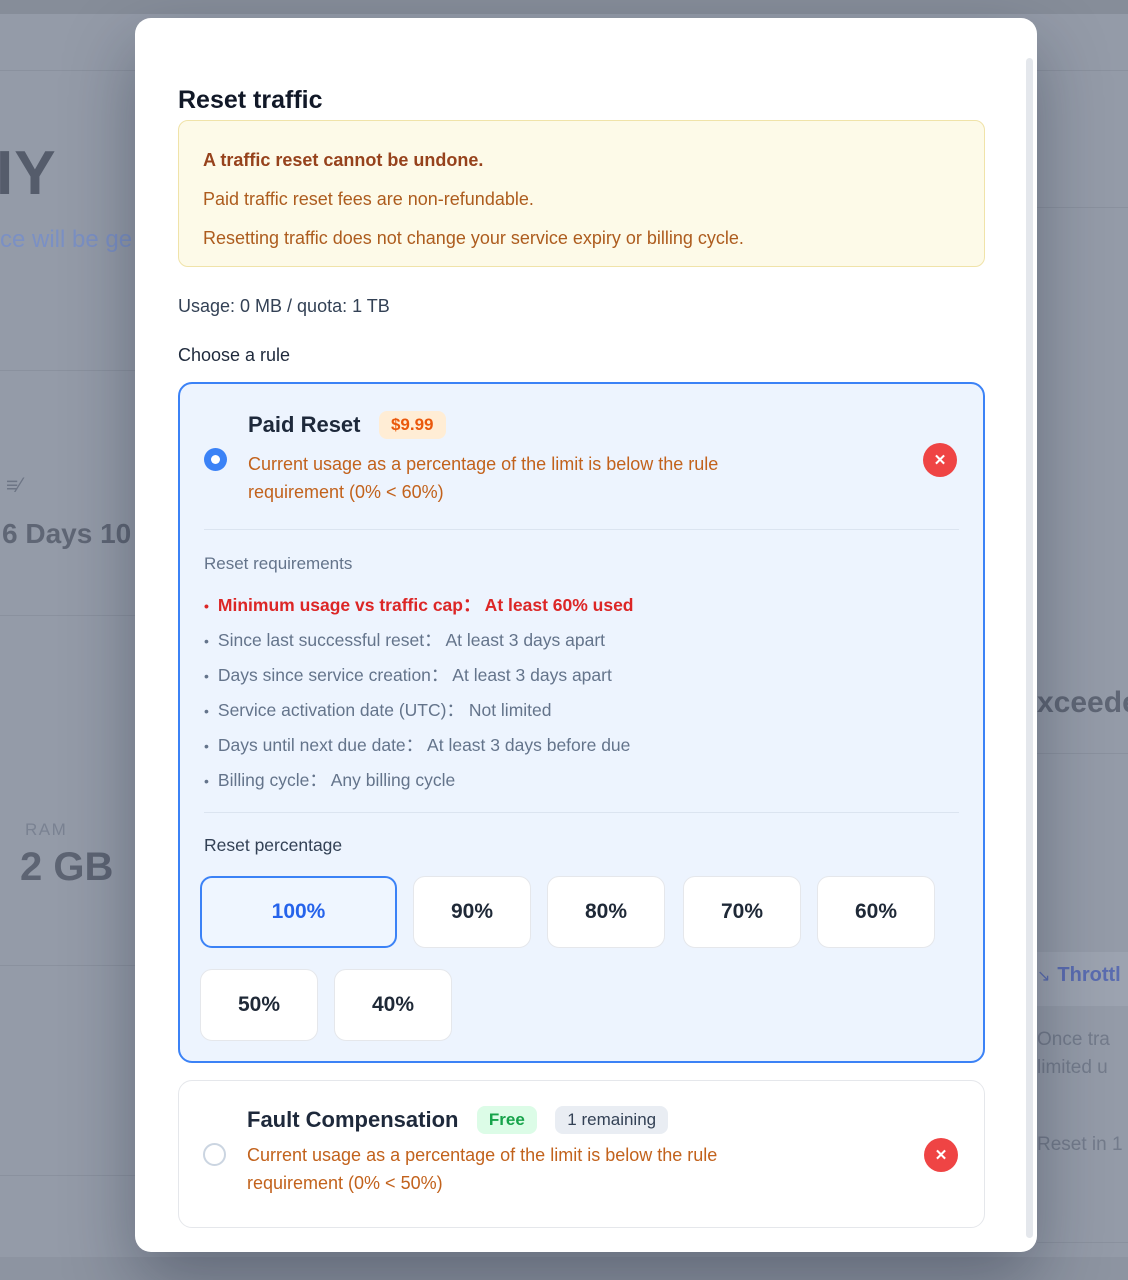 This screenshot has width=1128, height=1280. What do you see at coordinates (1029, 648) in the screenshot?
I see `dialog-scrollbar` at bounding box center [1029, 648].